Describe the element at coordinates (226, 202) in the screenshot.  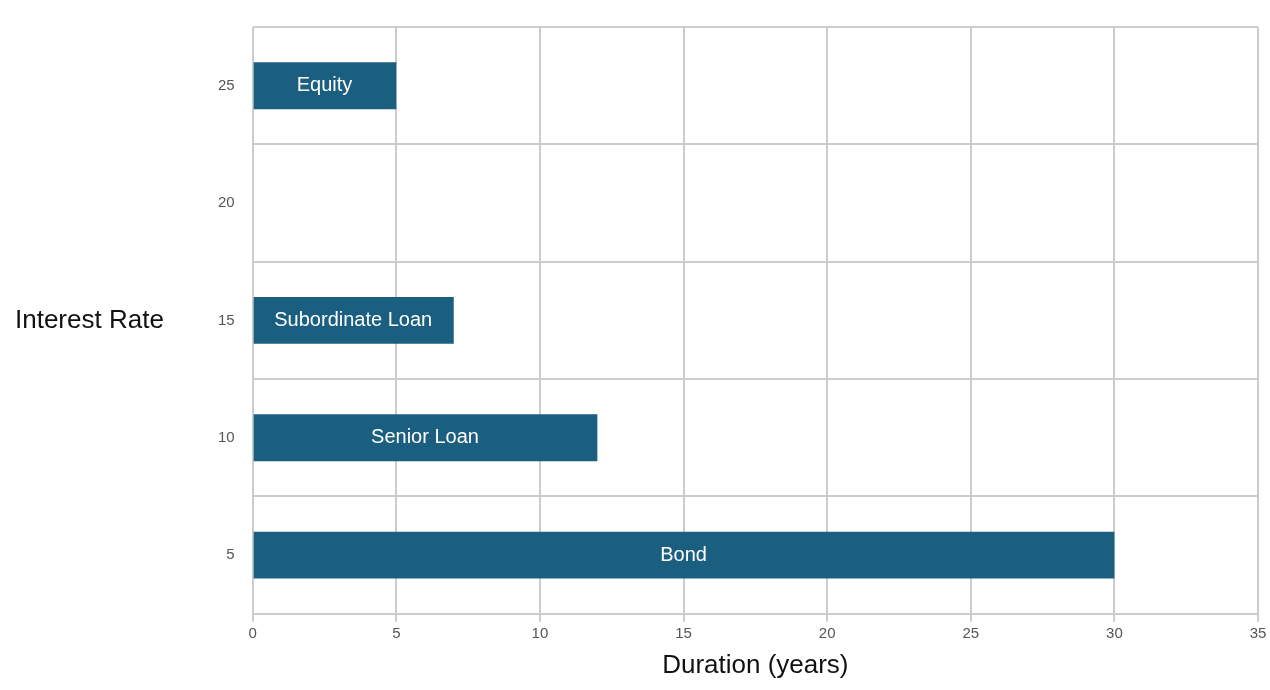
I see `y-tick-label: 20` at that location.